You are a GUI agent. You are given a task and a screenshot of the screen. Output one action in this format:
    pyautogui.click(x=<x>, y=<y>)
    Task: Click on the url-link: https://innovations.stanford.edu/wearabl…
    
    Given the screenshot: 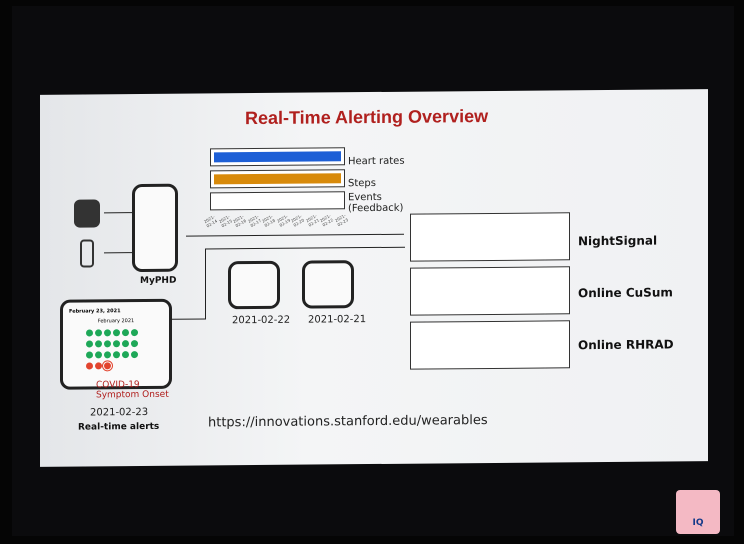 What is the action you would take?
    pyautogui.click(x=348, y=422)
    